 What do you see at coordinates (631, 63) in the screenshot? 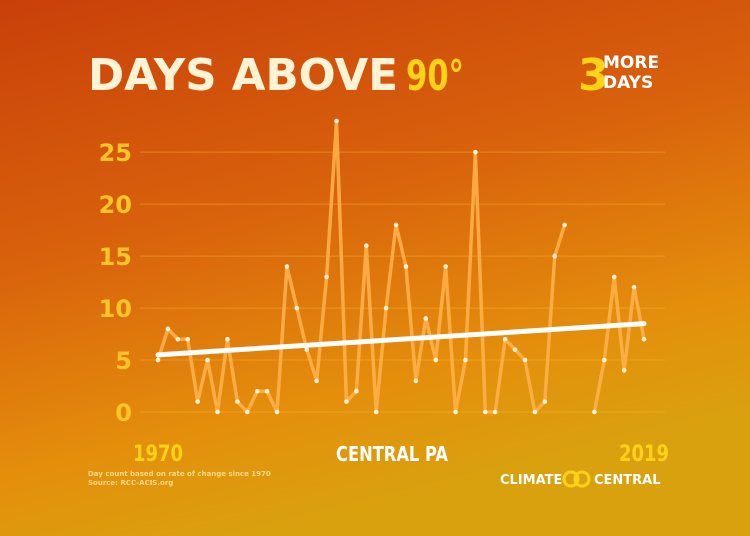
I see `annotation-line: MORE` at bounding box center [631, 63].